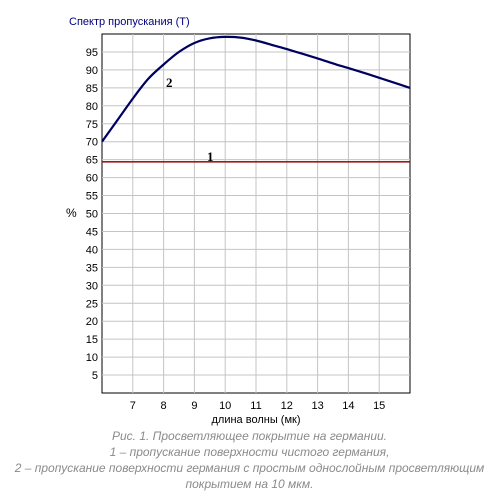 The width and height of the screenshot is (499, 504). Describe the element at coordinates (92, 322) in the screenshot. I see `y-tick-label-20: 20` at that location.